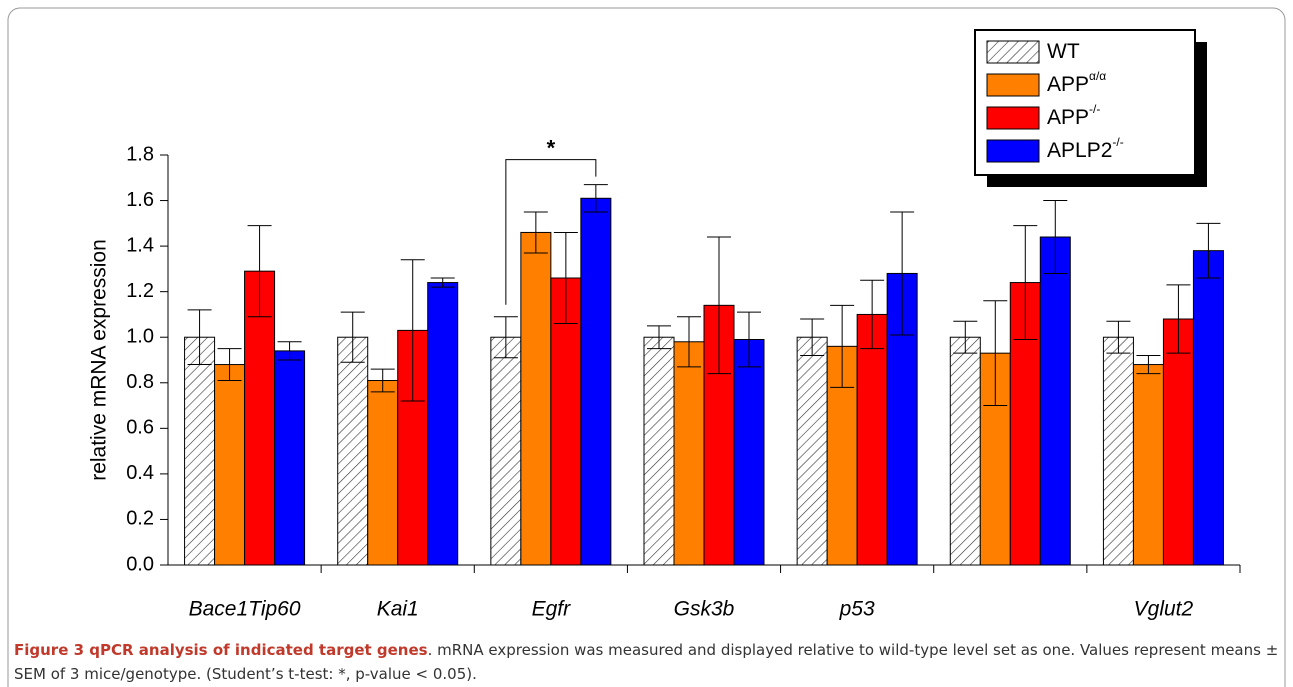  Describe the element at coordinates (1097, 76) in the screenshot. I see `legend-superscript: α/α` at that location.